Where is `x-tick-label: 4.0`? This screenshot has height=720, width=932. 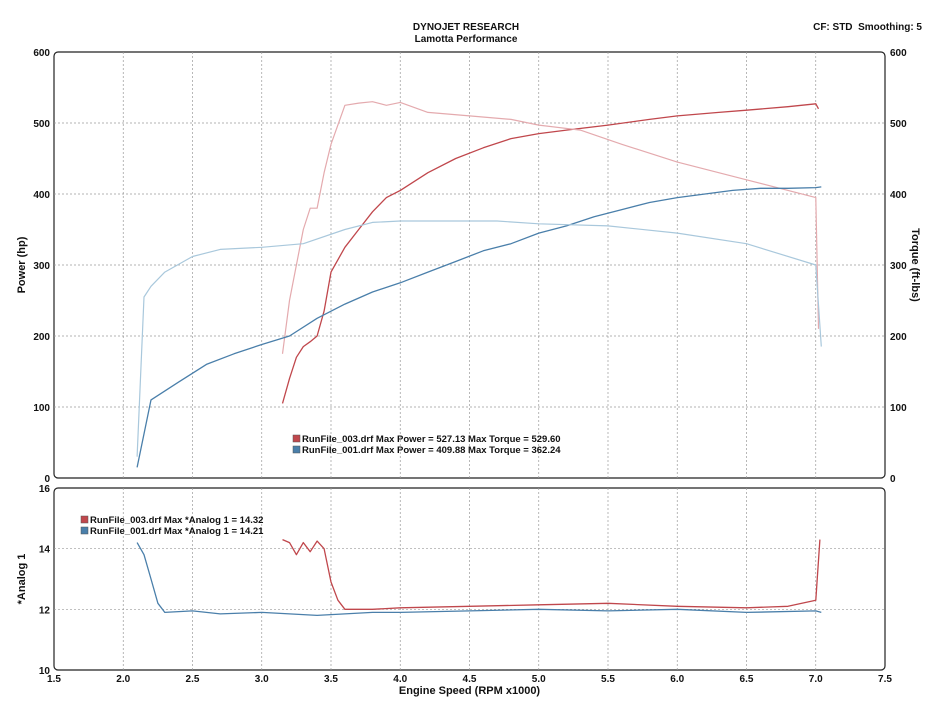 x-tick-label: 4.0 is located at coordinates (400, 679).